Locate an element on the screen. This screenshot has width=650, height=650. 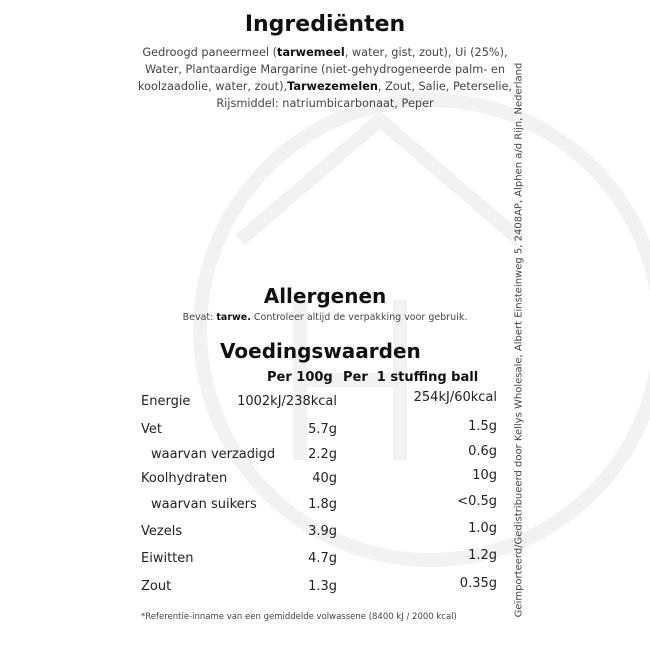
value-per-ball: 0.6g is located at coordinates (482, 451).